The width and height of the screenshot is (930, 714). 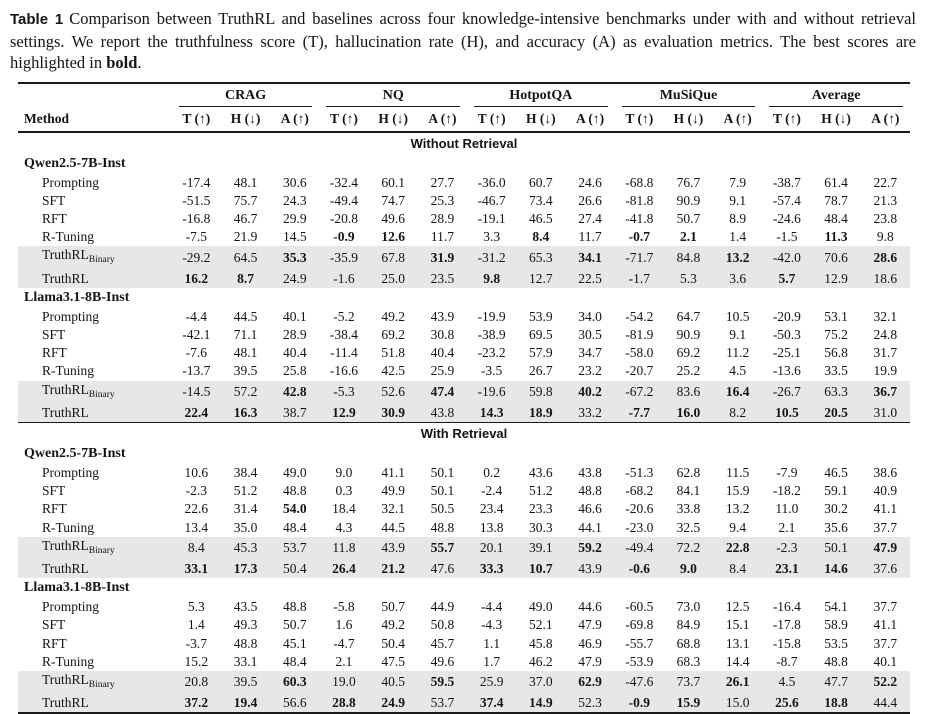 I want to click on value-cell: 47.9, so click(x=589, y=662).